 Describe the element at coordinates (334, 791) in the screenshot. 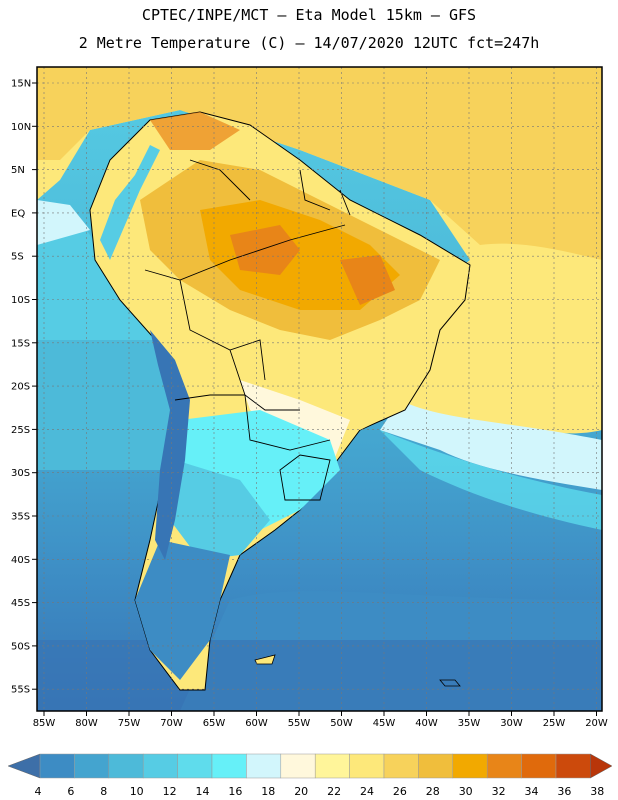

I see `colorbar-label: 22` at that location.